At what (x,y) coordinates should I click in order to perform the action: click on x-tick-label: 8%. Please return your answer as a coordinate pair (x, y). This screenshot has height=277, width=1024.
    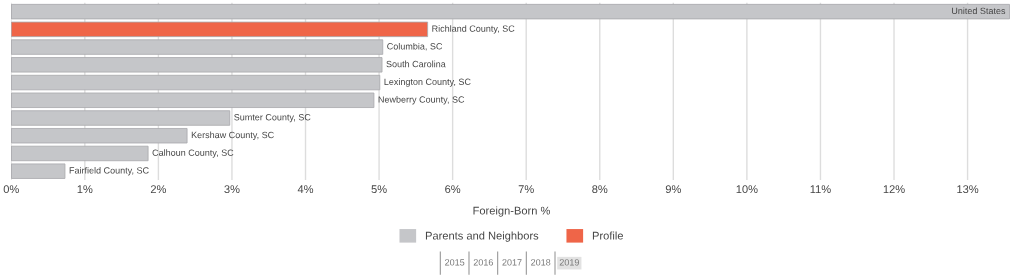
    Looking at the image, I should click on (600, 189).